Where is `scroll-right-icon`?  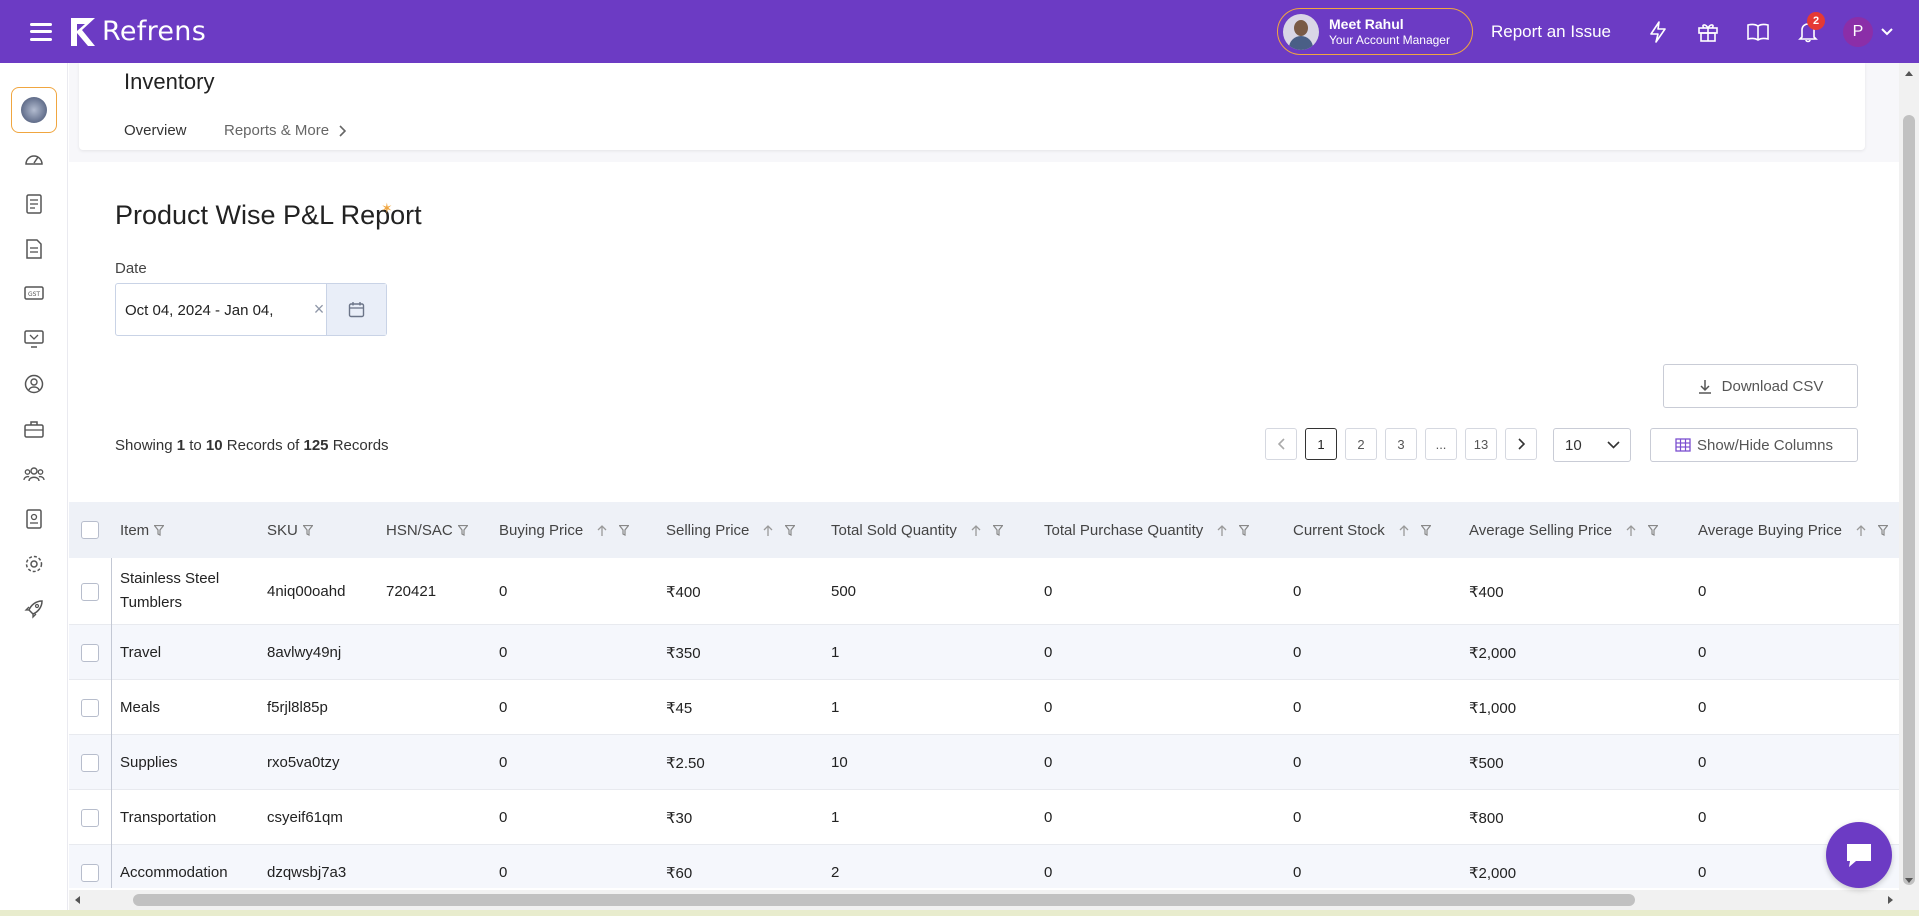
scroll-right-icon is located at coordinates (1890, 900).